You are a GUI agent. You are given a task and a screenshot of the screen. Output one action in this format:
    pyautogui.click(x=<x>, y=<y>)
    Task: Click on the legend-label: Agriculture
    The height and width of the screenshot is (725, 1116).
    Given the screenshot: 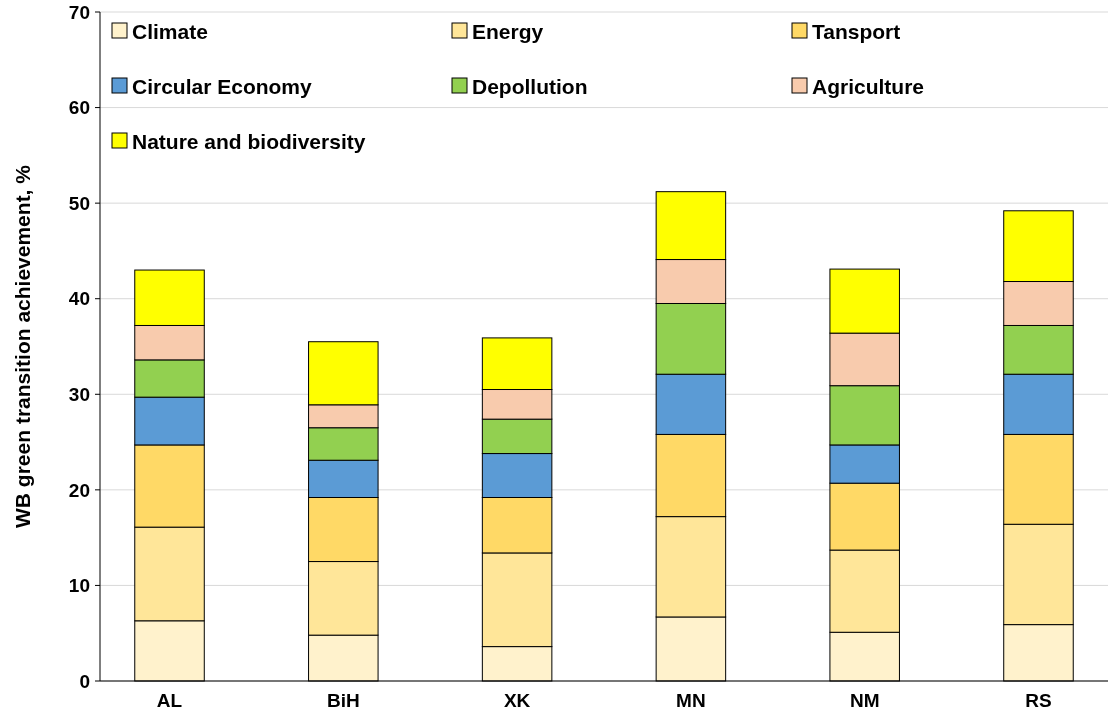 What is the action you would take?
    pyautogui.click(x=868, y=87)
    